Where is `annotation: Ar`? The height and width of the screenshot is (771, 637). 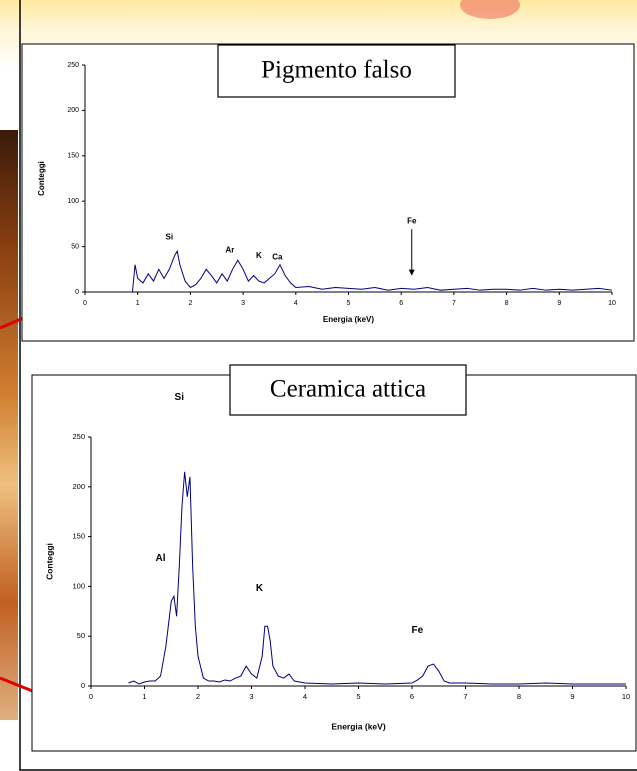
annotation: Ar is located at coordinates (229, 249).